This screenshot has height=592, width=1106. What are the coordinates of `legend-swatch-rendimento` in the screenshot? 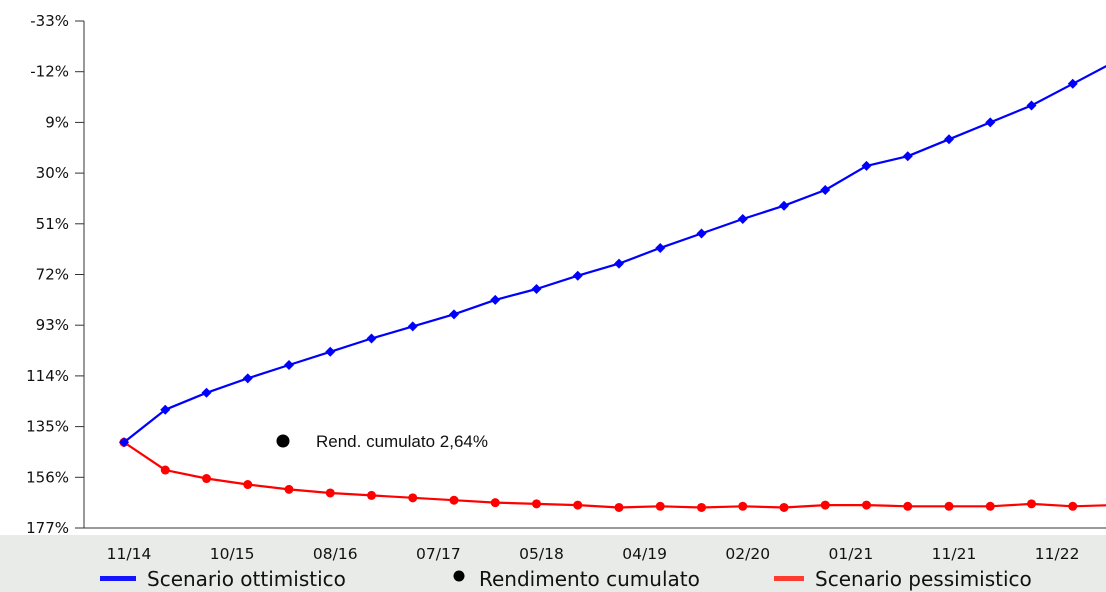 It's located at (459, 576).